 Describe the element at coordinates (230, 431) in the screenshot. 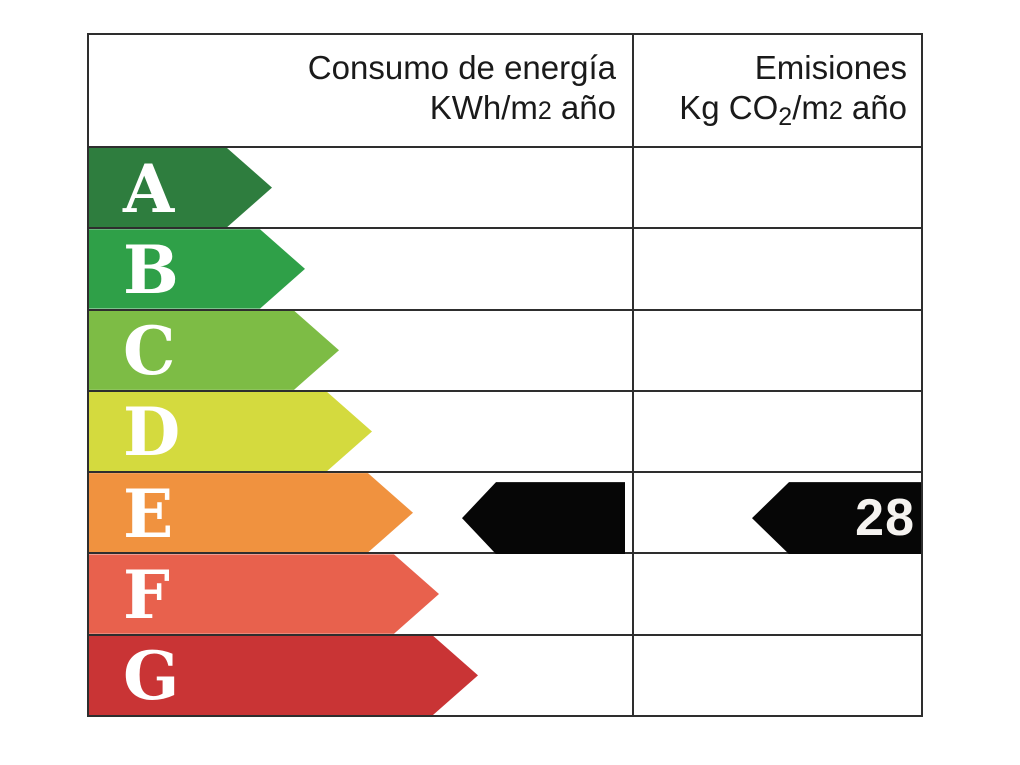

I see `rating-arrow-d: D` at that location.